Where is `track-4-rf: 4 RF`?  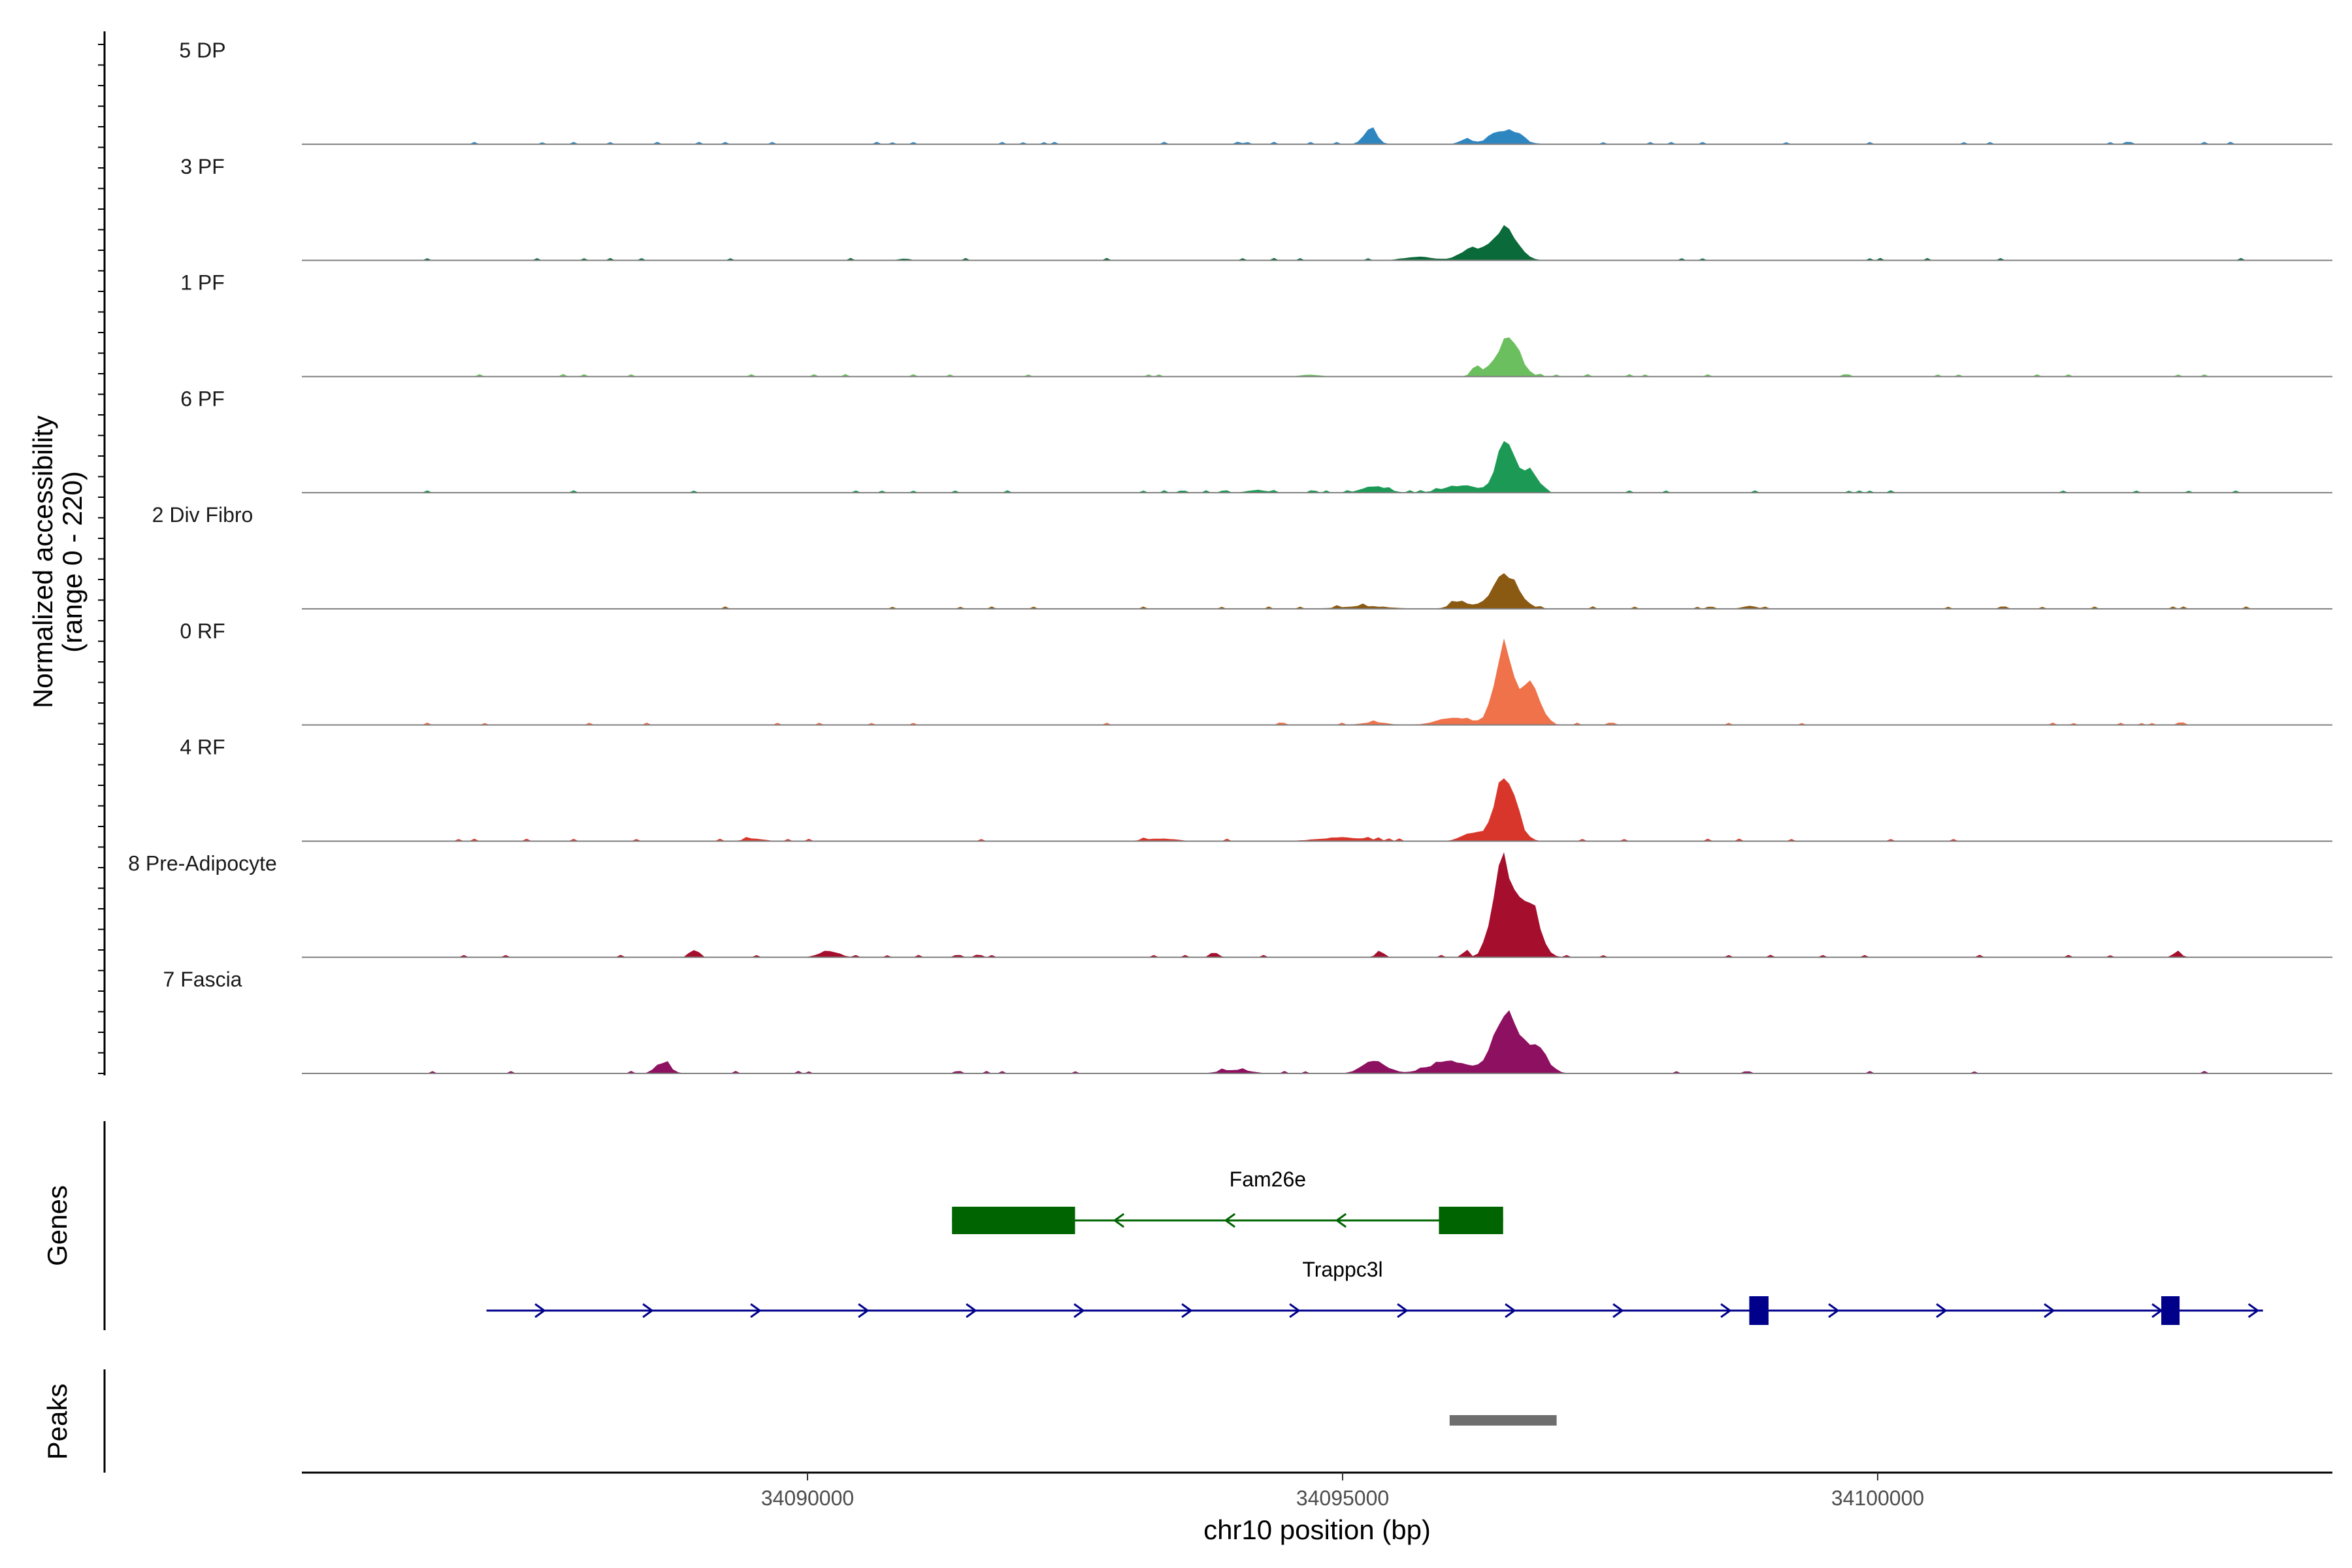 track-4-rf: 4 RF is located at coordinates (1256, 789).